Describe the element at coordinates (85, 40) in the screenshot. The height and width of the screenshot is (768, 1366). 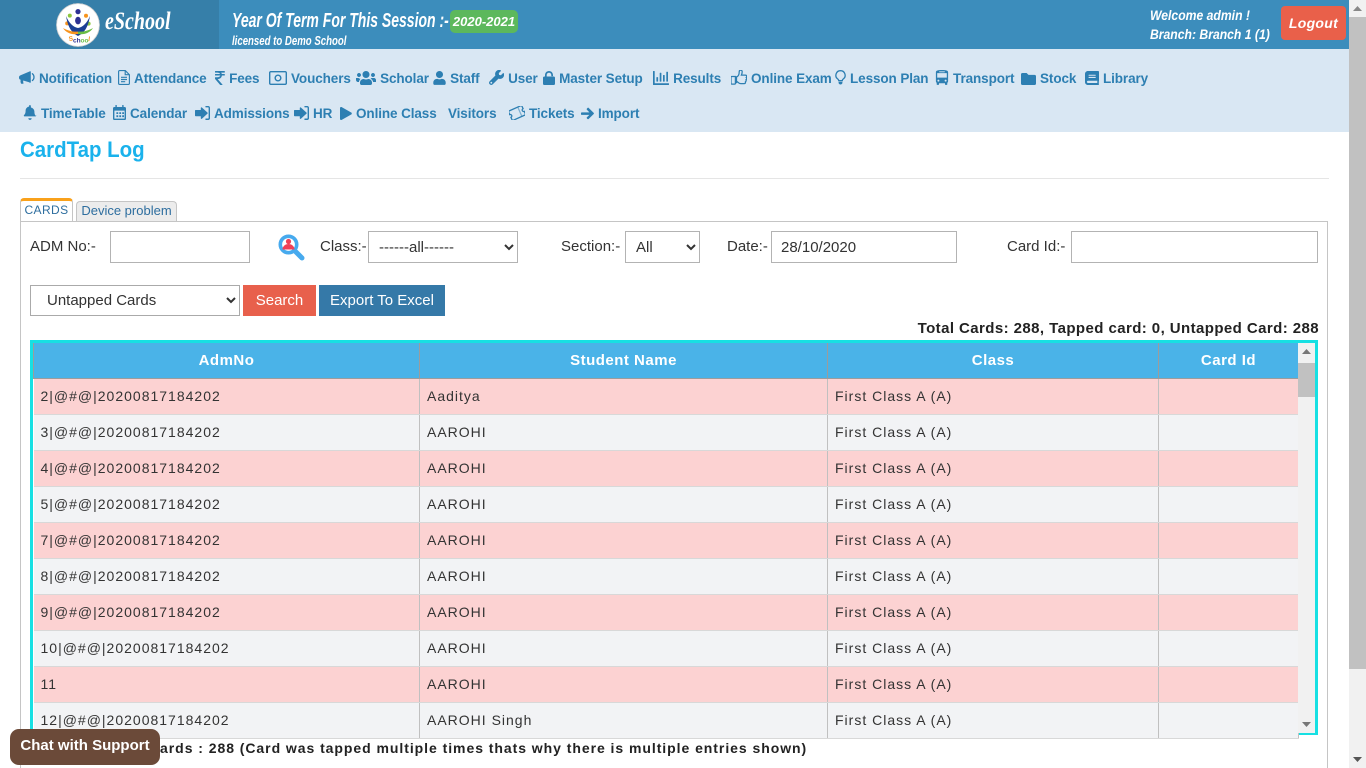
I see `svg-text: oo` at that location.